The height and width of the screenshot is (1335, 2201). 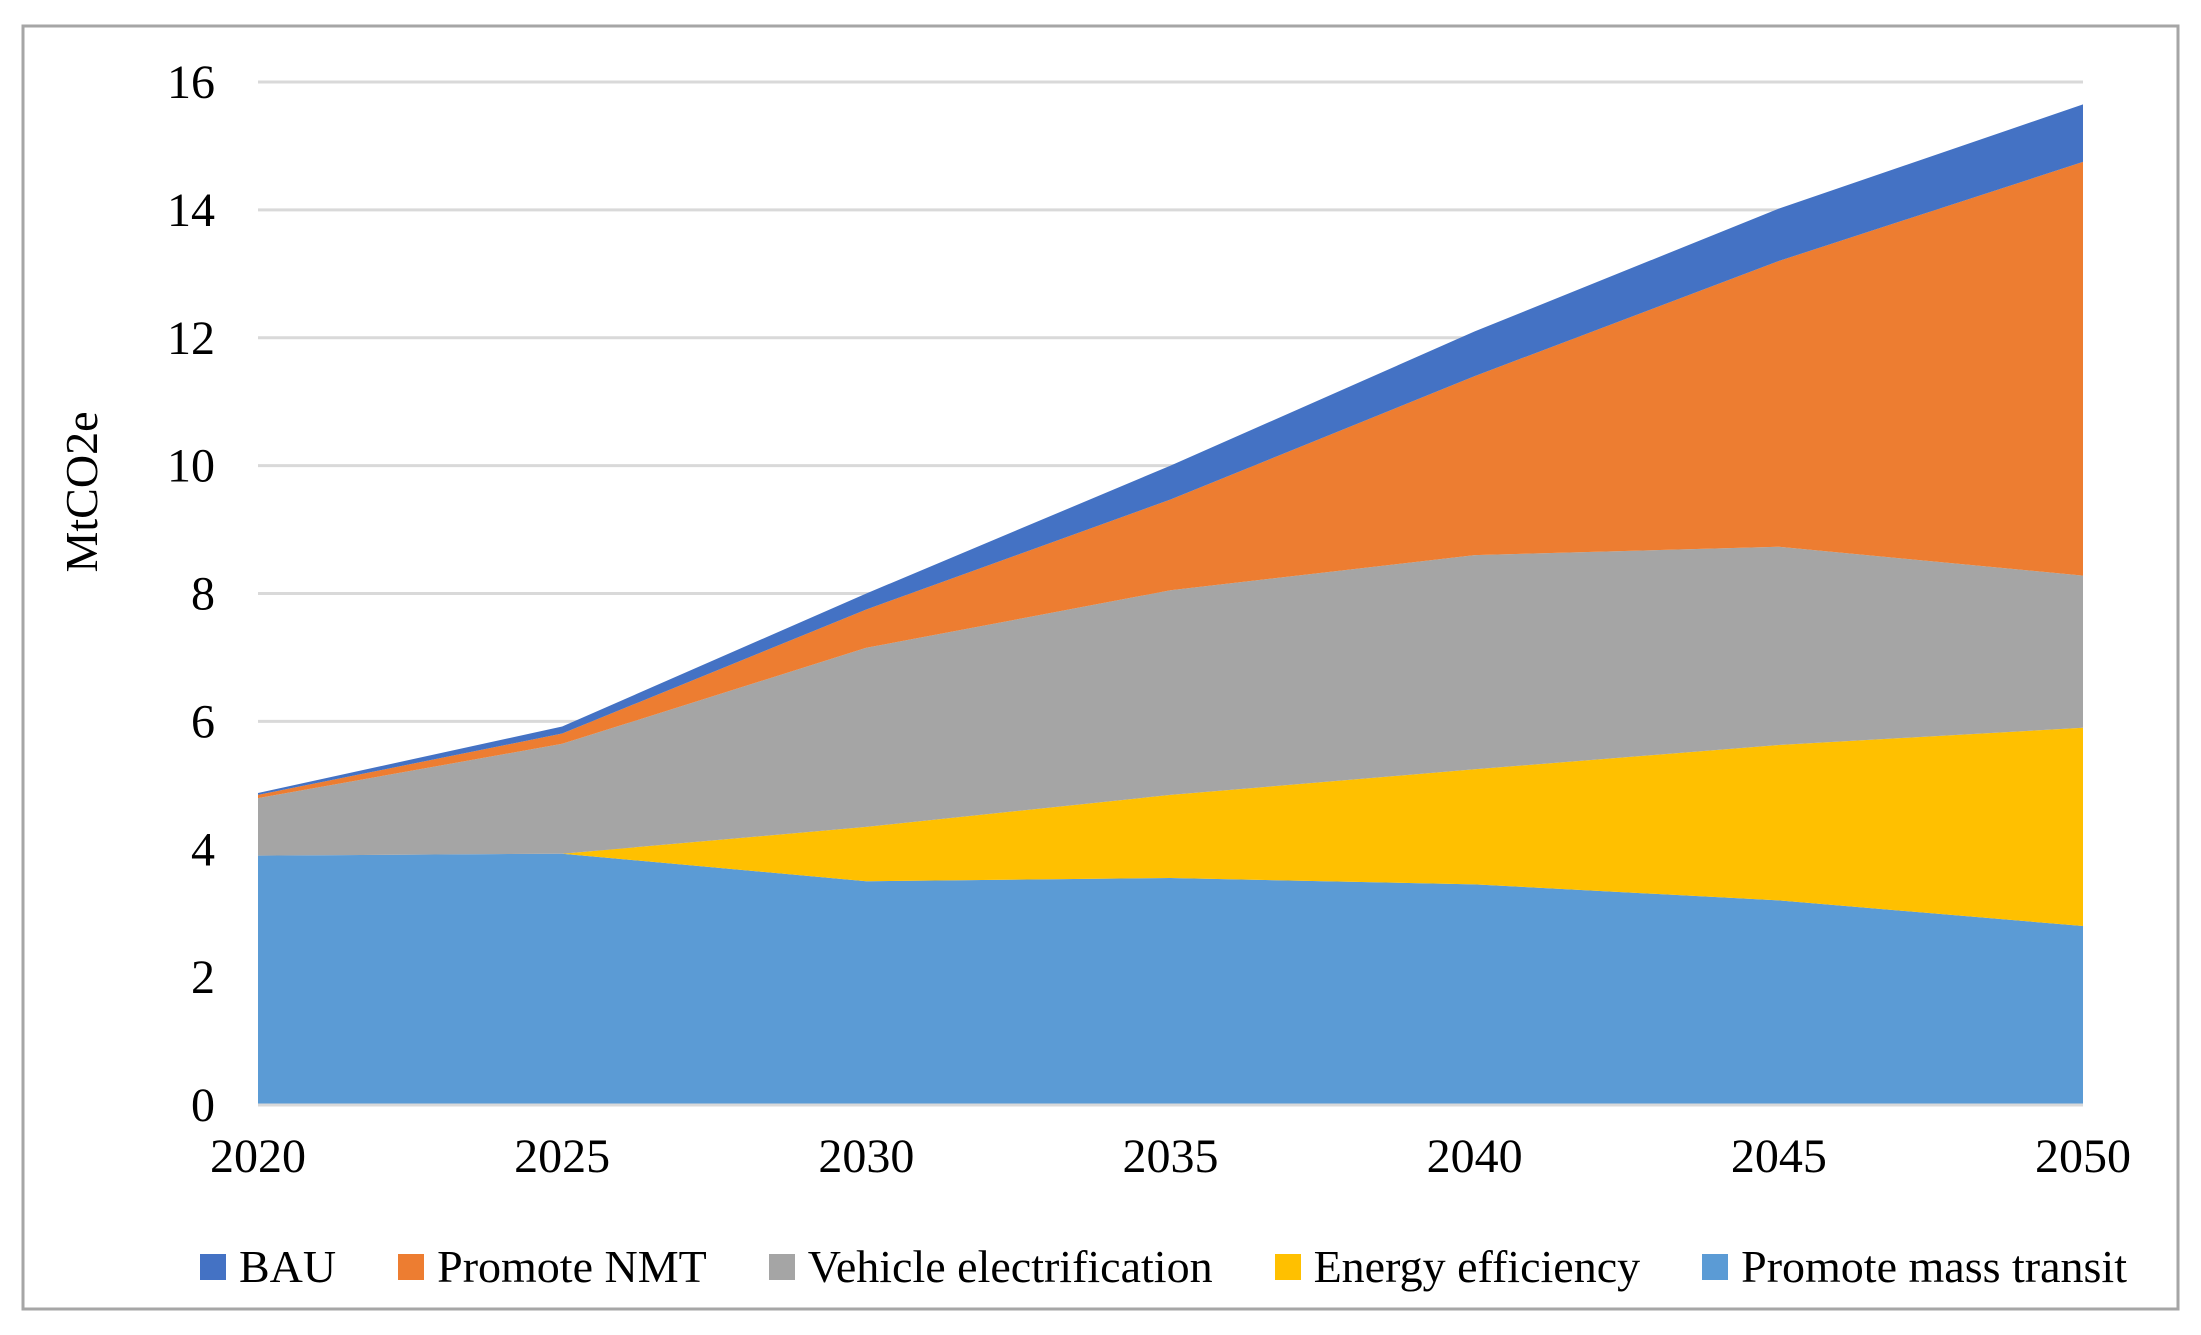 What do you see at coordinates (572, 1266) in the screenshot?
I see `legend-label-promote-nmt: Promote NMT` at bounding box center [572, 1266].